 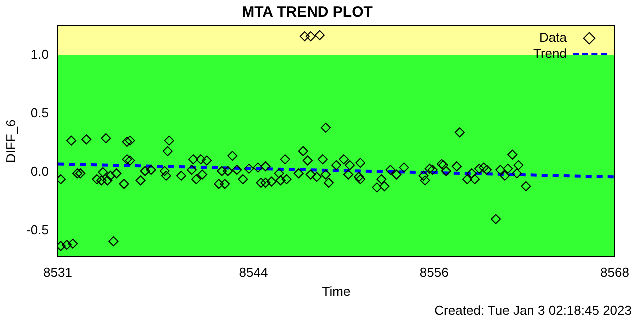 I want to click on y-tick-label: -0.5, so click(x=37, y=230).